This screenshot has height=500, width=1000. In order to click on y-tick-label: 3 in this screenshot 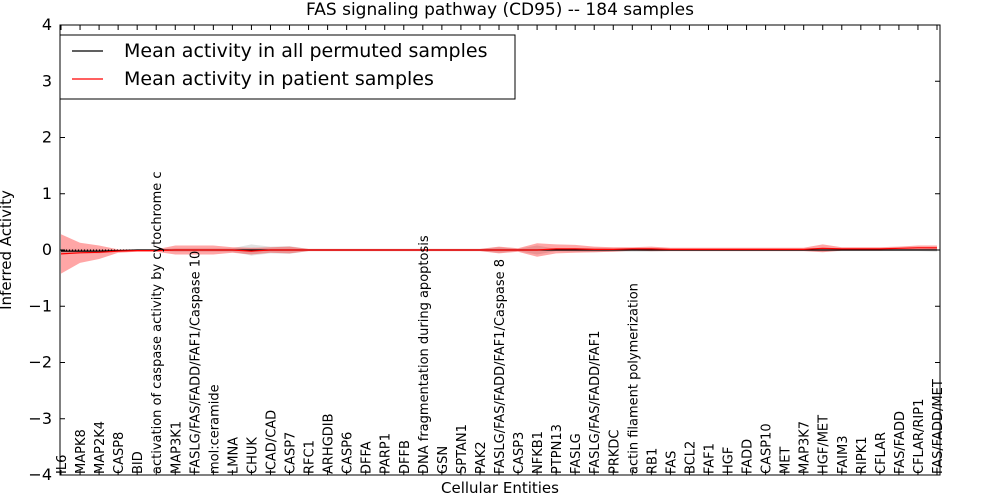, I will do `click(47, 80)`.